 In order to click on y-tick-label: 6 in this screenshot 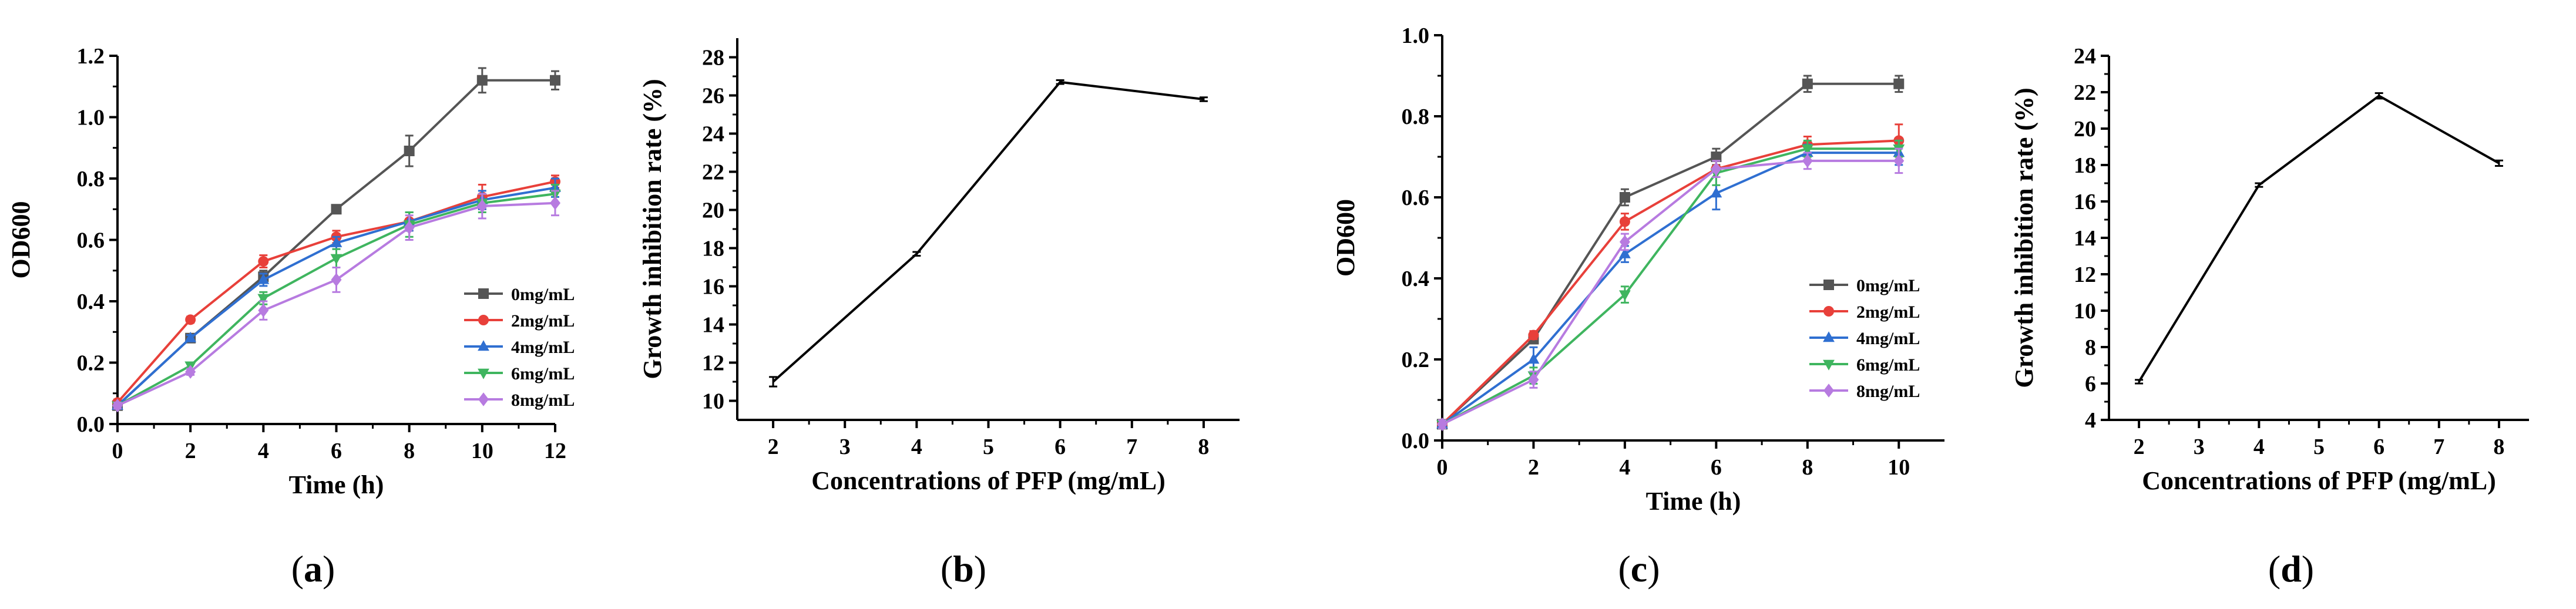, I will do `click(2090, 384)`.